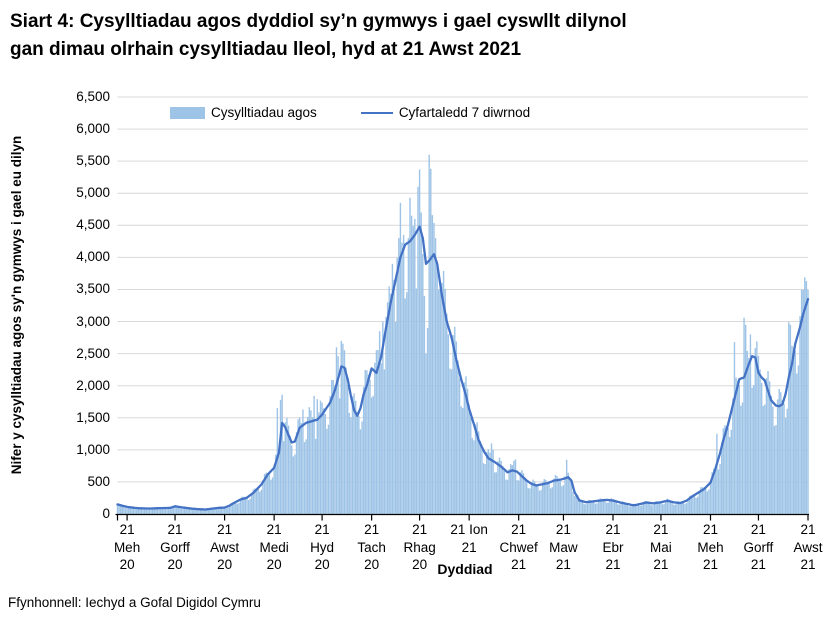  Describe the element at coordinates (93, 193) in the screenshot. I see `y-tick-label: 5,000` at that location.